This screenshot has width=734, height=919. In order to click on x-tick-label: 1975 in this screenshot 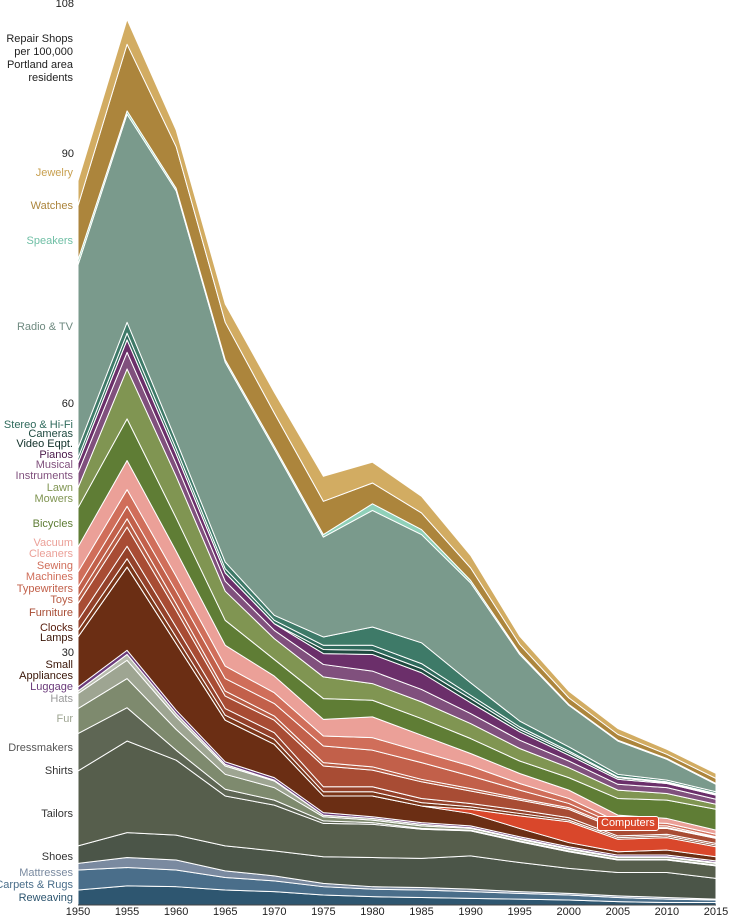, I will do `click(323, 912)`.